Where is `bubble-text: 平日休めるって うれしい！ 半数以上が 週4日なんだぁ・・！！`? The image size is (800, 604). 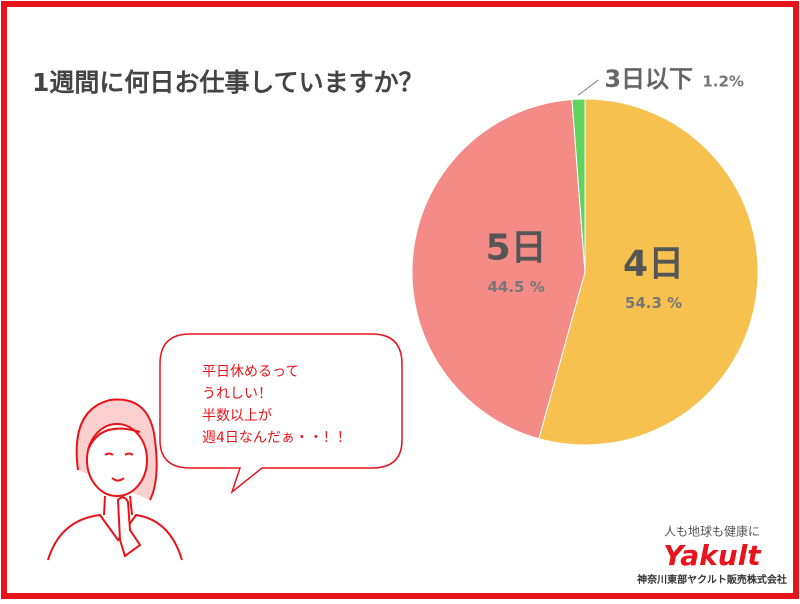 bubble-text: 平日休めるって うれしい！ 半数以上が 週4日なんだぁ・・！！ is located at coordinates (276, 405).